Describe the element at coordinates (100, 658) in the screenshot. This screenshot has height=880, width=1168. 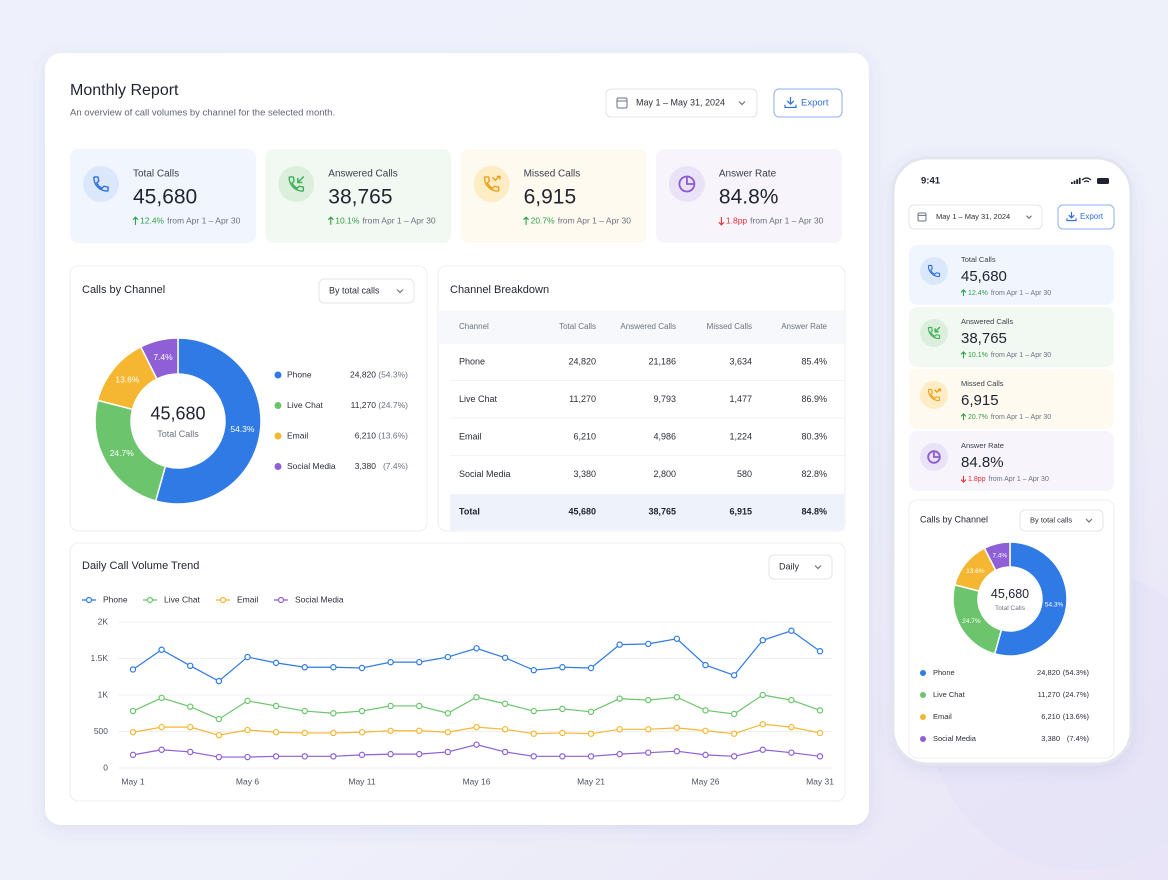
I see `y-tick-label: 1.5K` at that location.